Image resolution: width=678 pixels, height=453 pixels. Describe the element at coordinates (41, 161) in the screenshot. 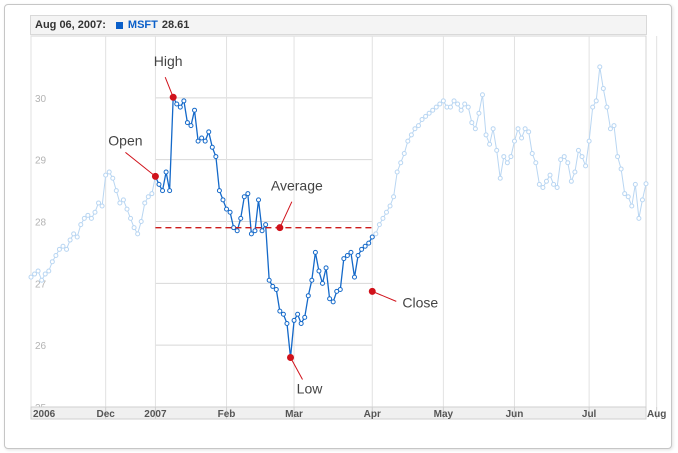

I see `y-tick-label: 29` at that location.